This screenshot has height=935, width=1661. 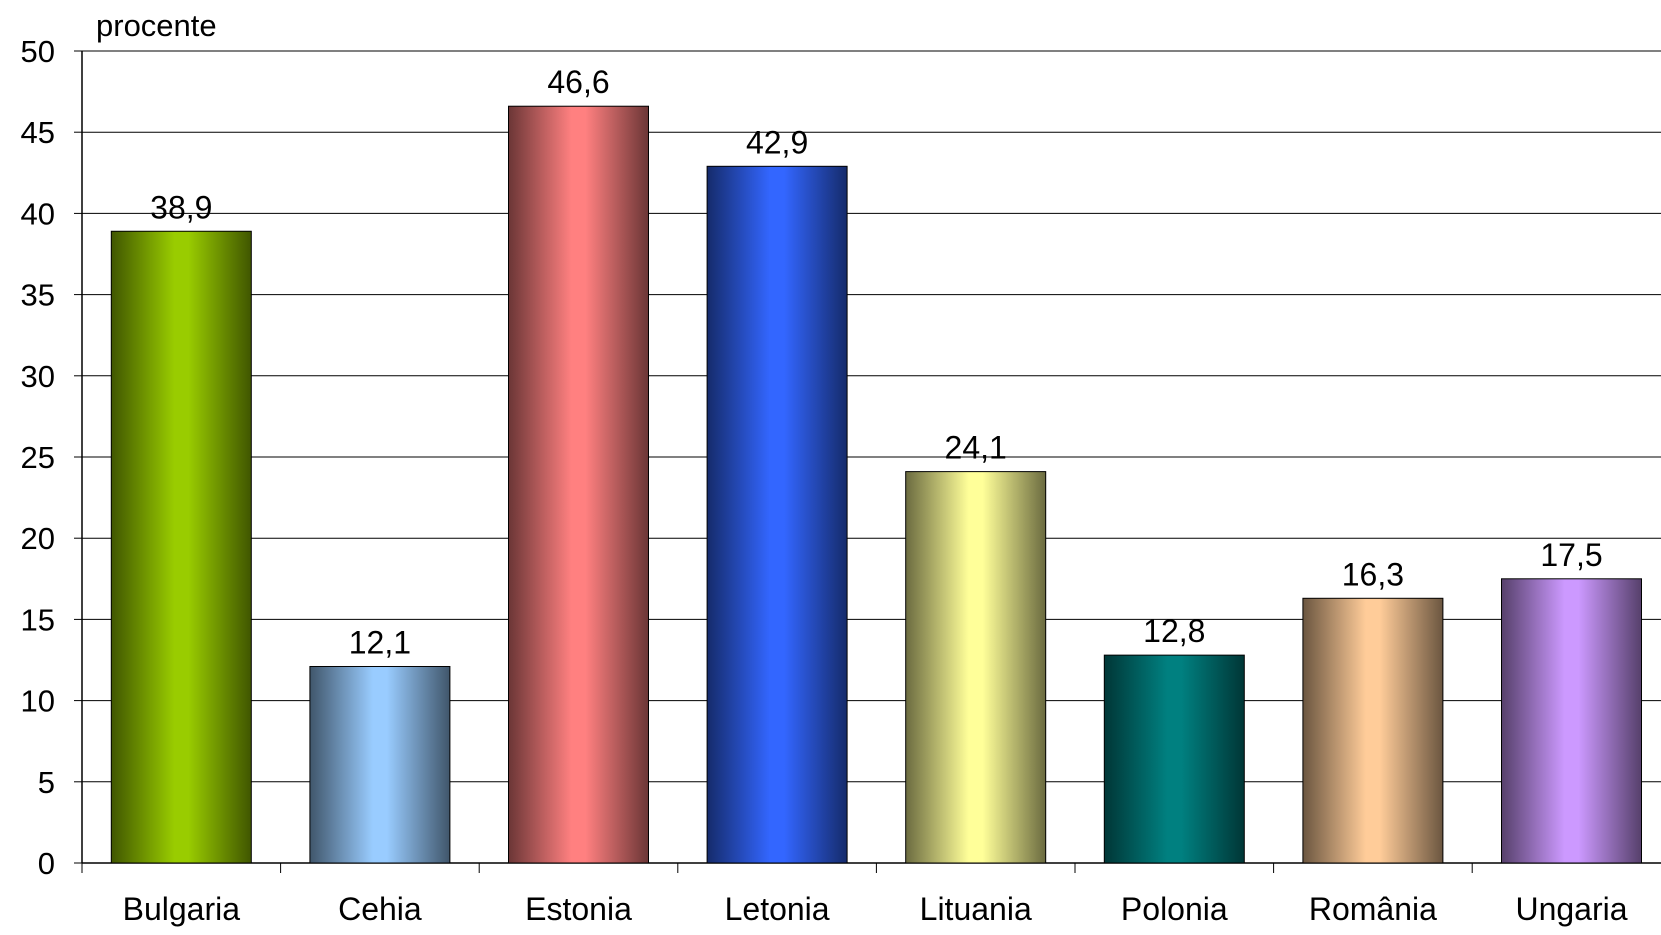 I want to click on x-category-label: Cehia, so click(x=380, y=909).